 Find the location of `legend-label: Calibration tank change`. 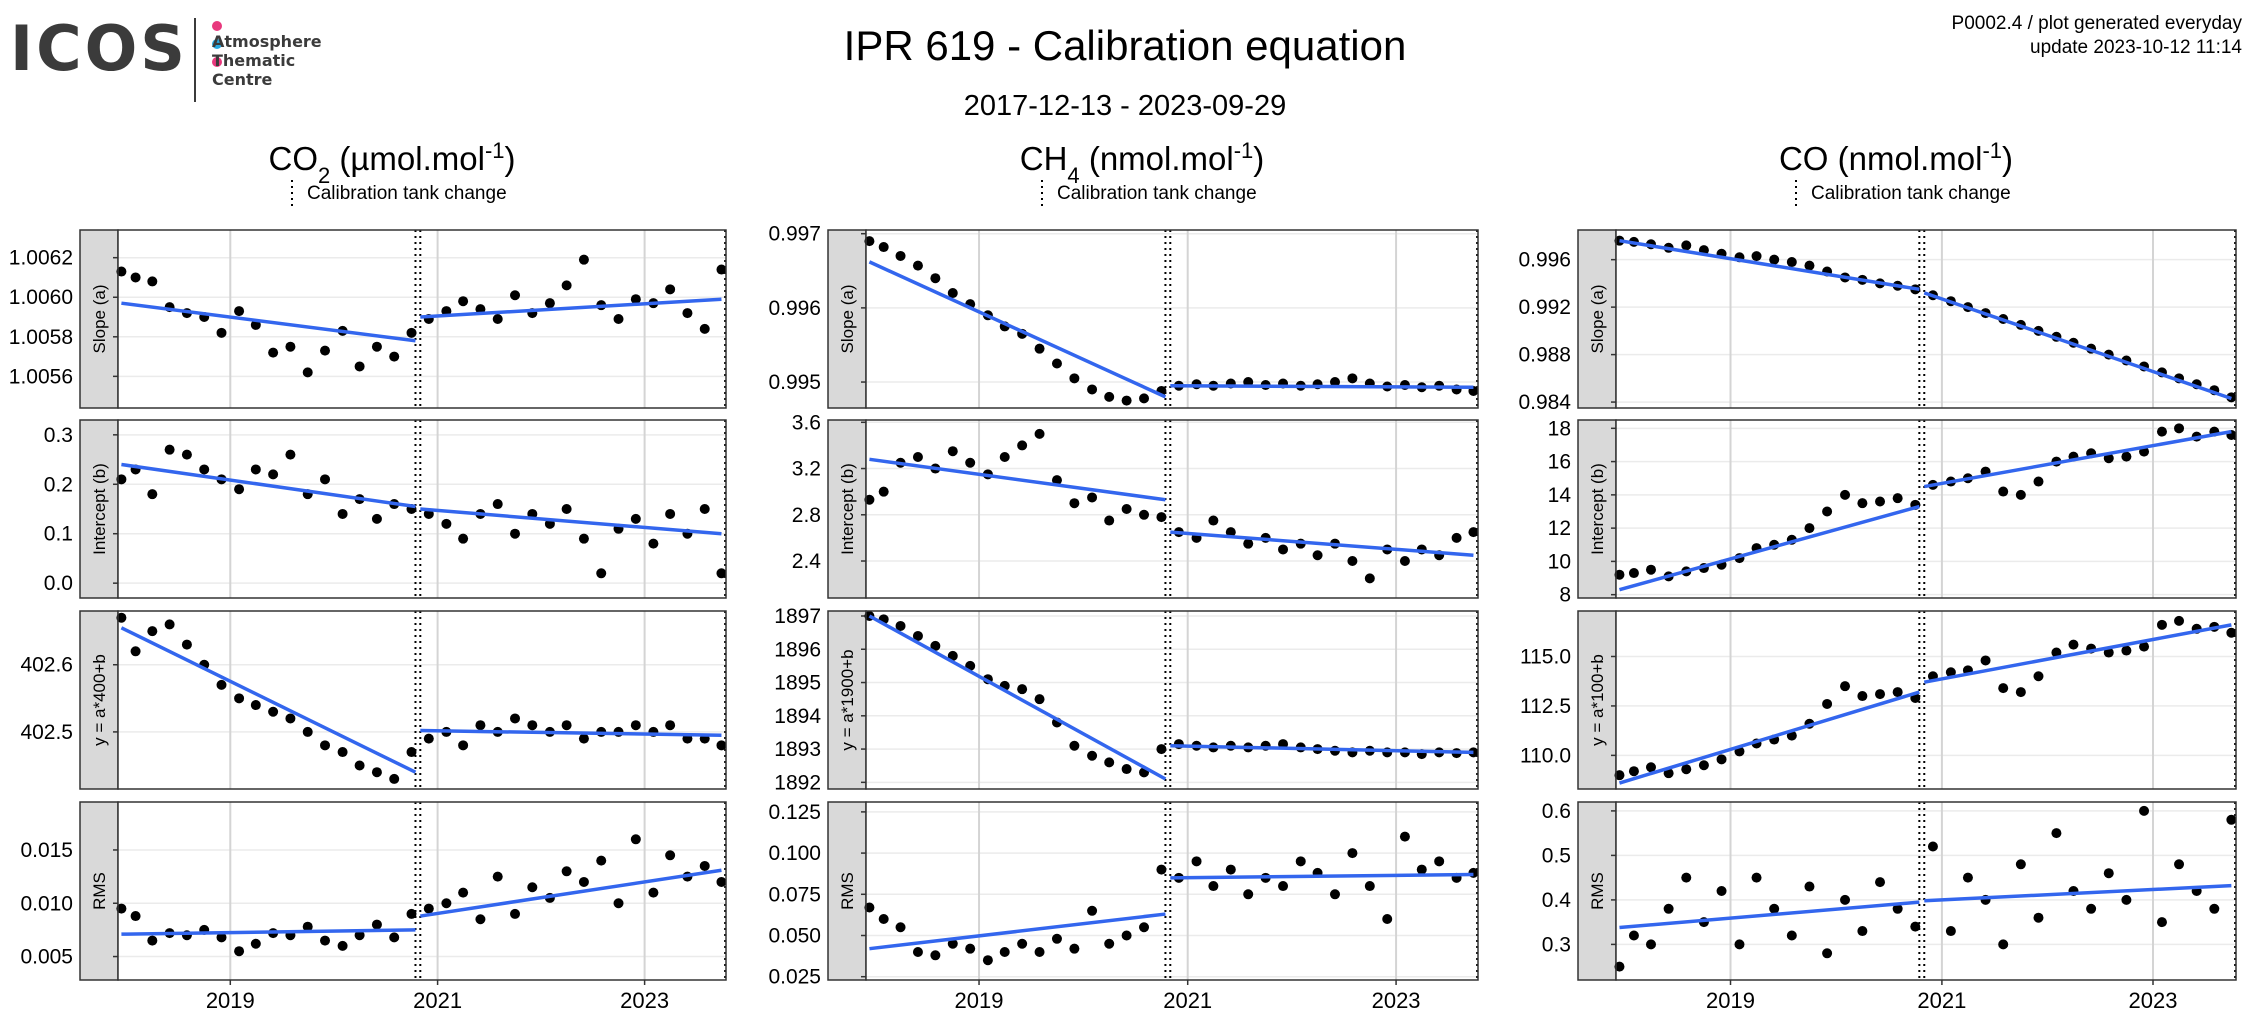

legend-label: Calibration tank change is located at coordinates (1157, 193).